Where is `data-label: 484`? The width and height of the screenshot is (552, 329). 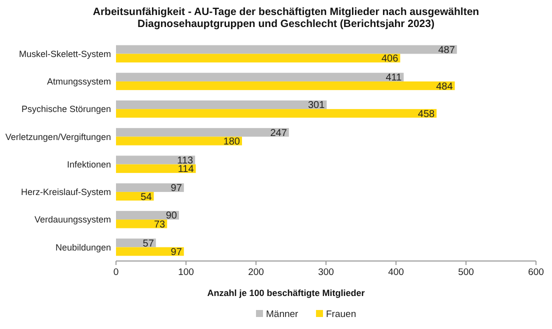 data-label: 484 is located at coordinates (445, 86).